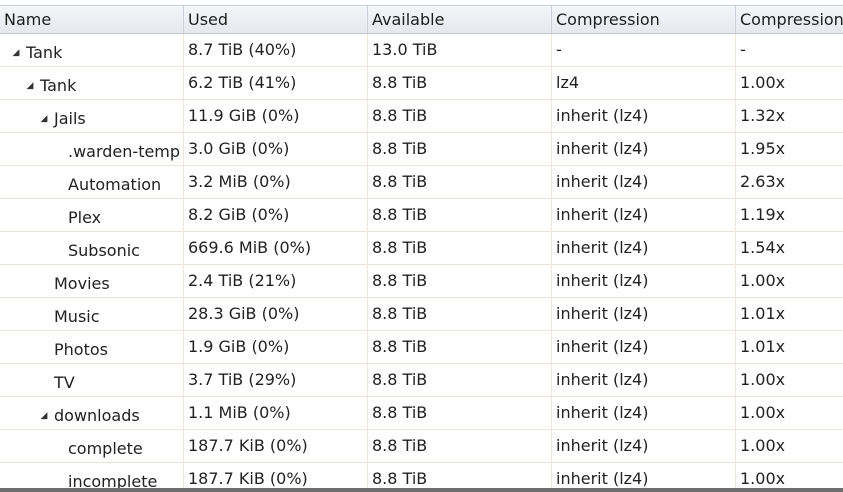 Image resolution: width=843 pixels, height=492 pixels. Describe the element at coordinates (421, 490) in the screenshot. I see `horizontal-scrollbar` at that location.